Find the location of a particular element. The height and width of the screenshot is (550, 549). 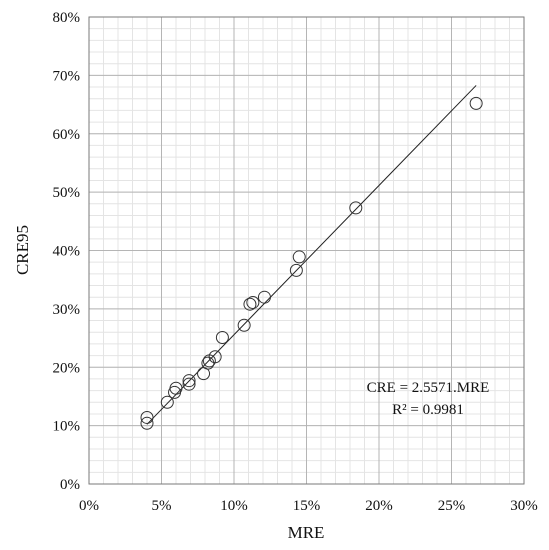

y-tick-label: 60% is located at coordinates (67, 135).